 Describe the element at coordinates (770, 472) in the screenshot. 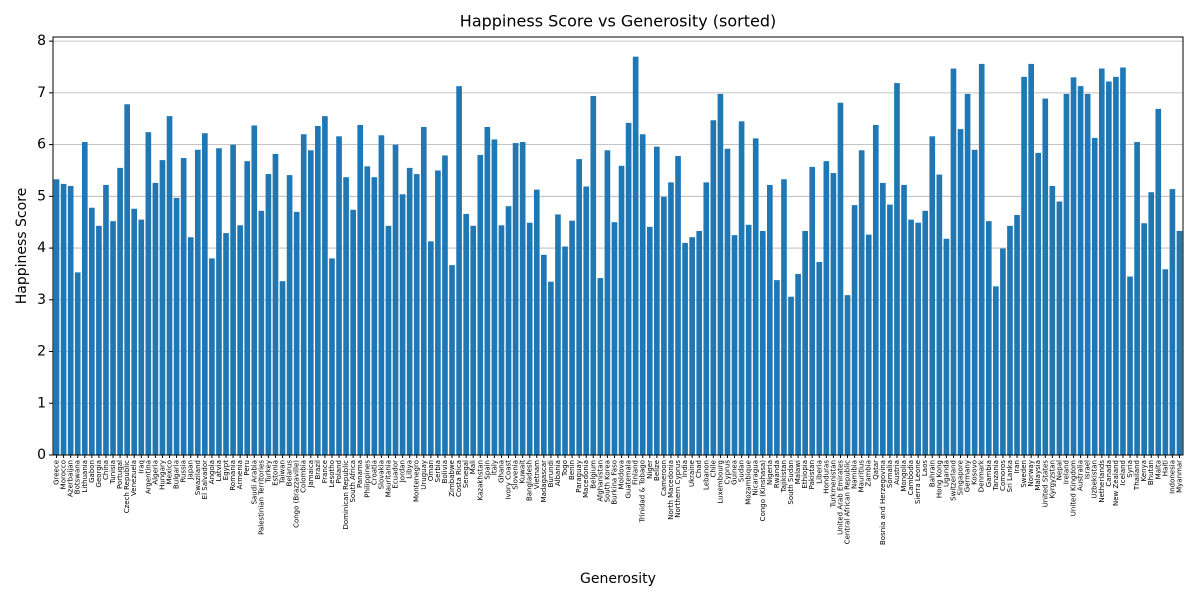

I see `x-tick-label: Nigeria` at that location.